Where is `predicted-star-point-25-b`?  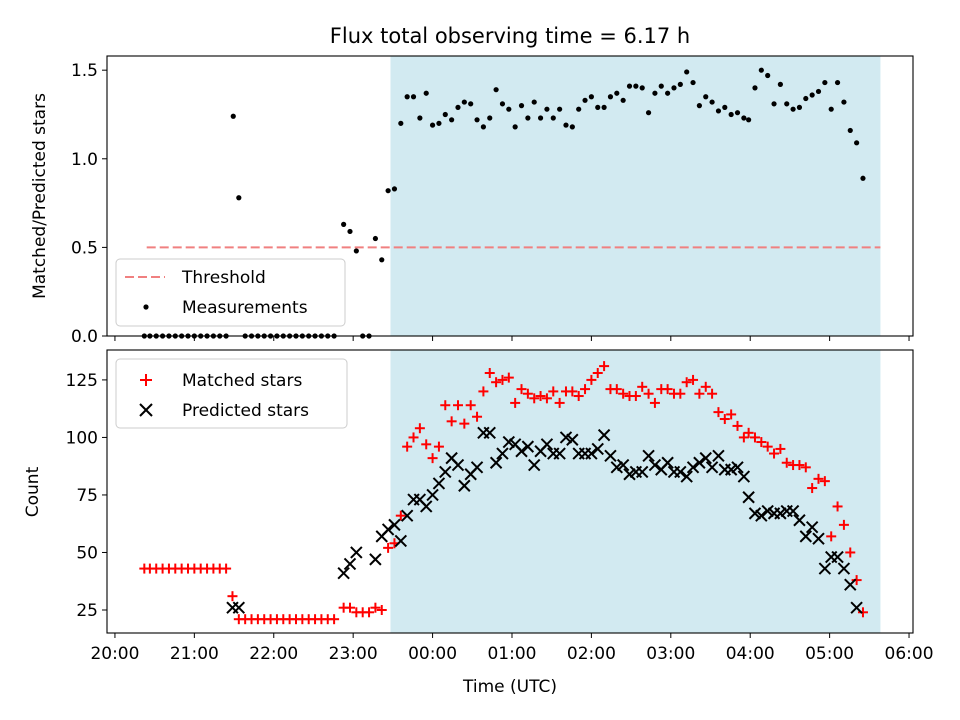 predicted-star-point-25-b is located at coordinates (502, 453).